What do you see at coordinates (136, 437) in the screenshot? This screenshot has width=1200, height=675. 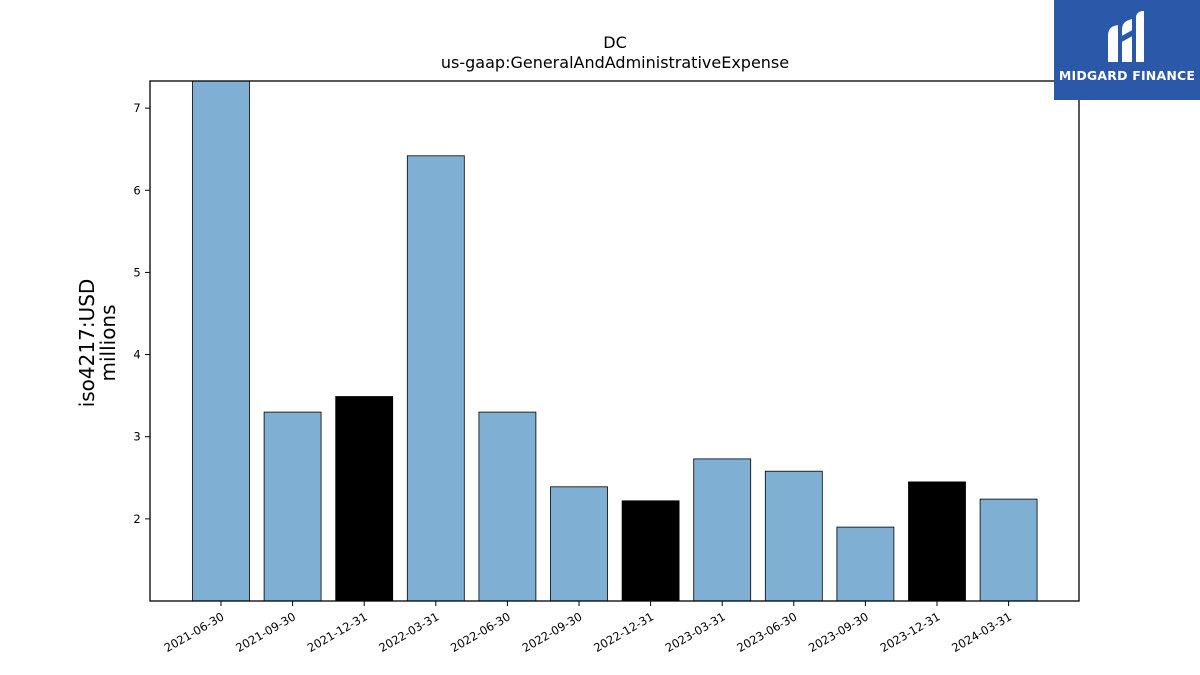 I see `y-tick-label: 3` at bounding box center [136, 437].